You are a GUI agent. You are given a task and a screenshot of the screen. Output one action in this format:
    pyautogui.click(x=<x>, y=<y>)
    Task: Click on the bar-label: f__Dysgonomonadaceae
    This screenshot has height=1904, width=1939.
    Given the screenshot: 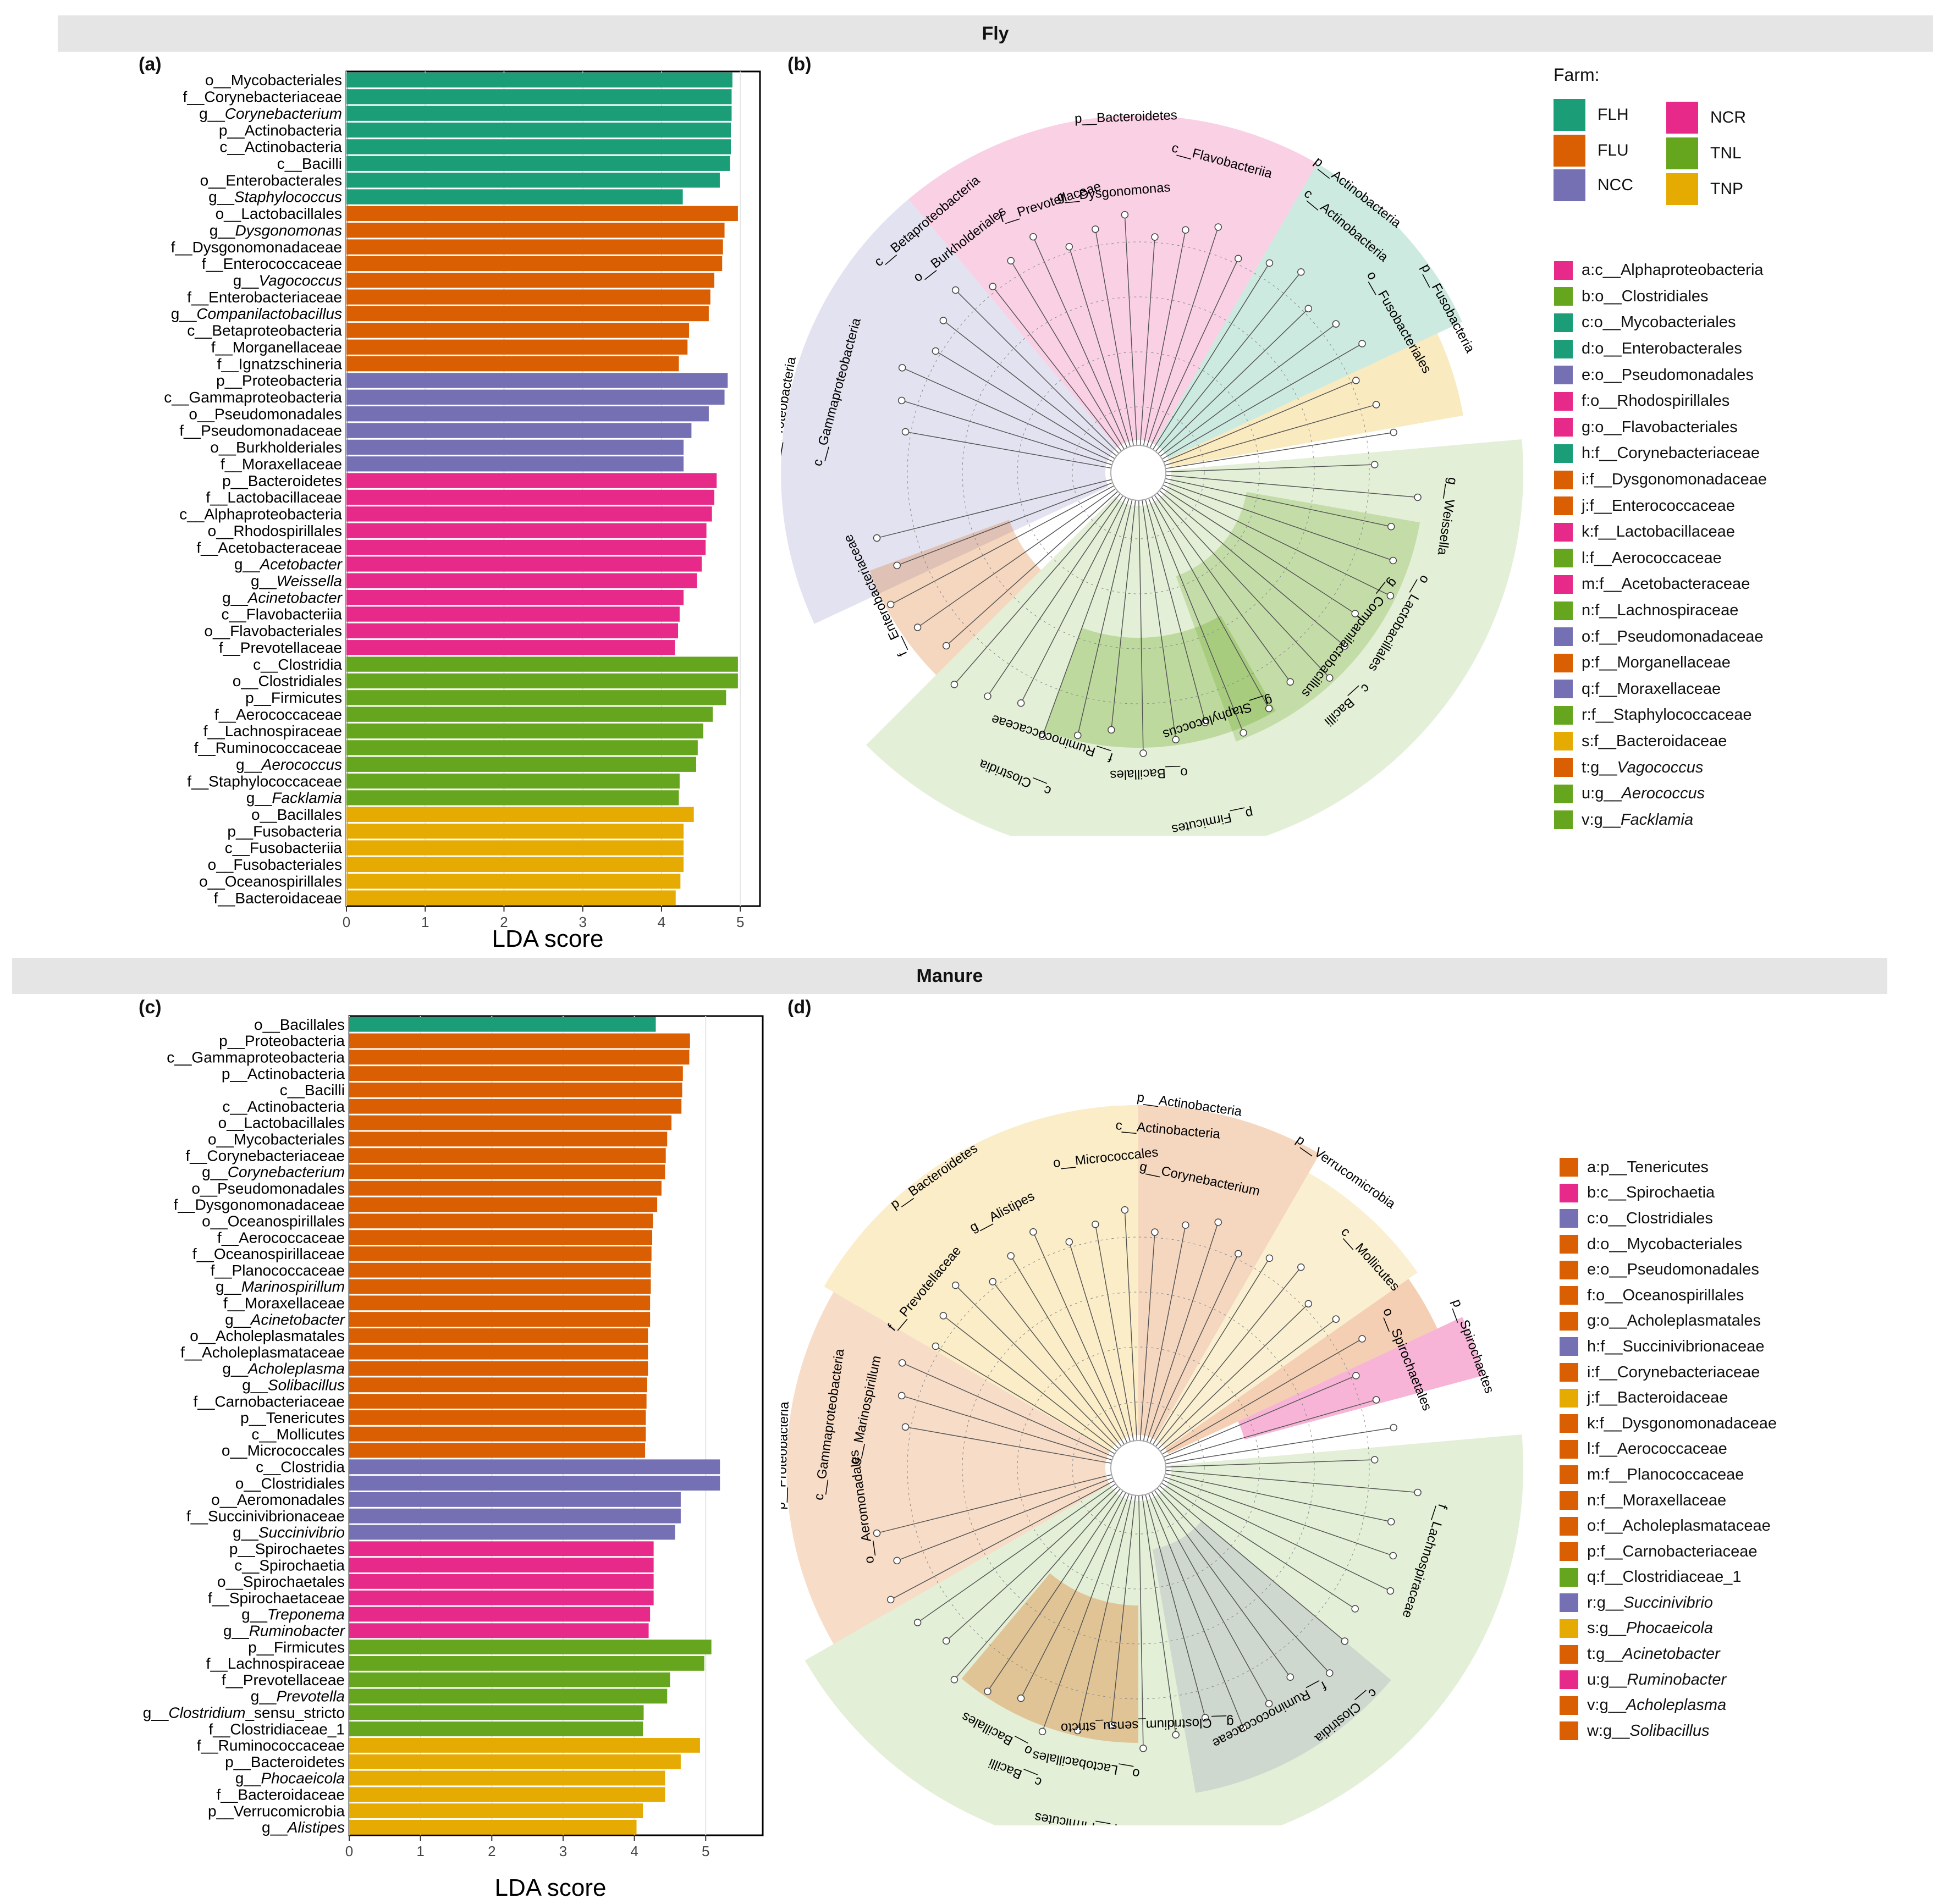 What is the action you would take?
    pyautogui.click(x=259, y=1204)
    